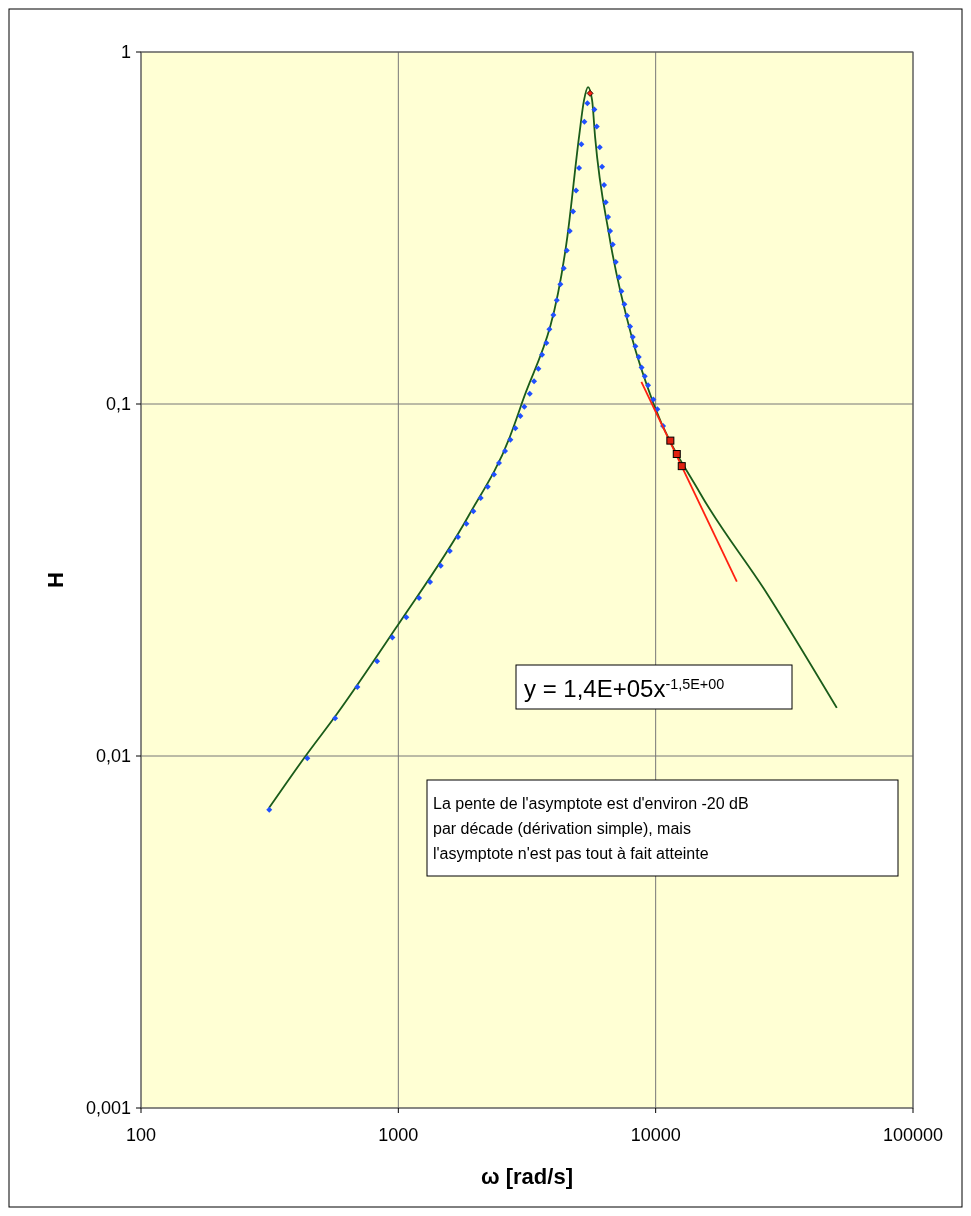  What do you see at coordinates (108, 1108) in the screenshot?
I see `y-tick-label: 0,001` at bounding box center [108, 1108].